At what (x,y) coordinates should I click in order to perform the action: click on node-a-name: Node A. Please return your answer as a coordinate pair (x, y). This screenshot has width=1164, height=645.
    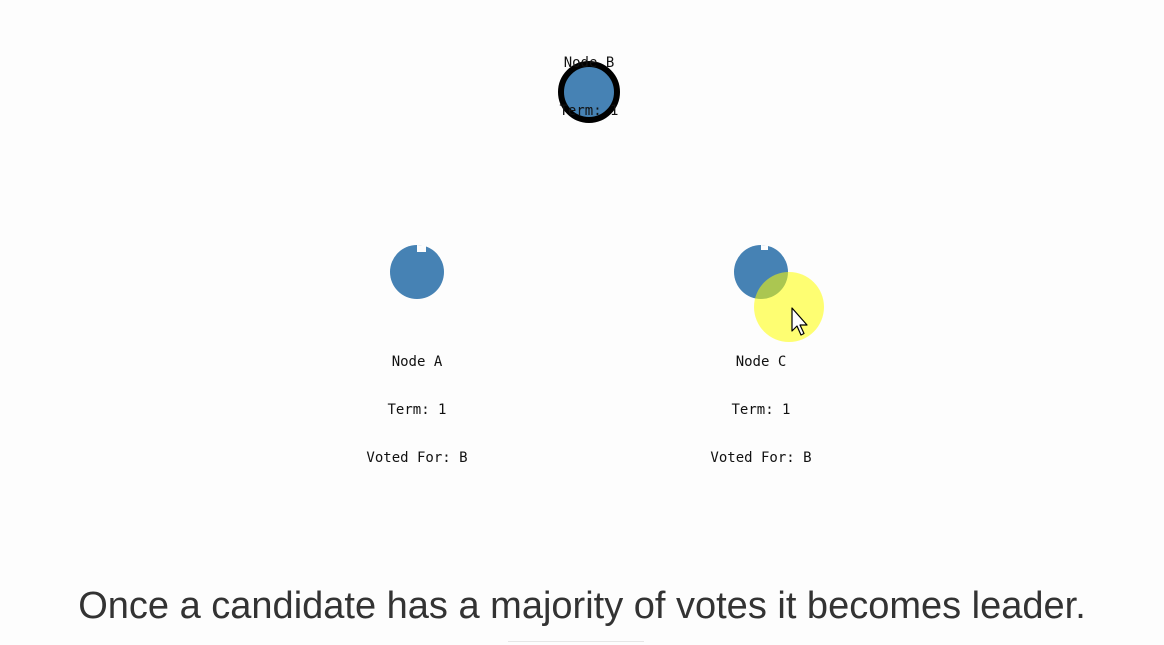
    Looking at the image, I should click on (417, 362).